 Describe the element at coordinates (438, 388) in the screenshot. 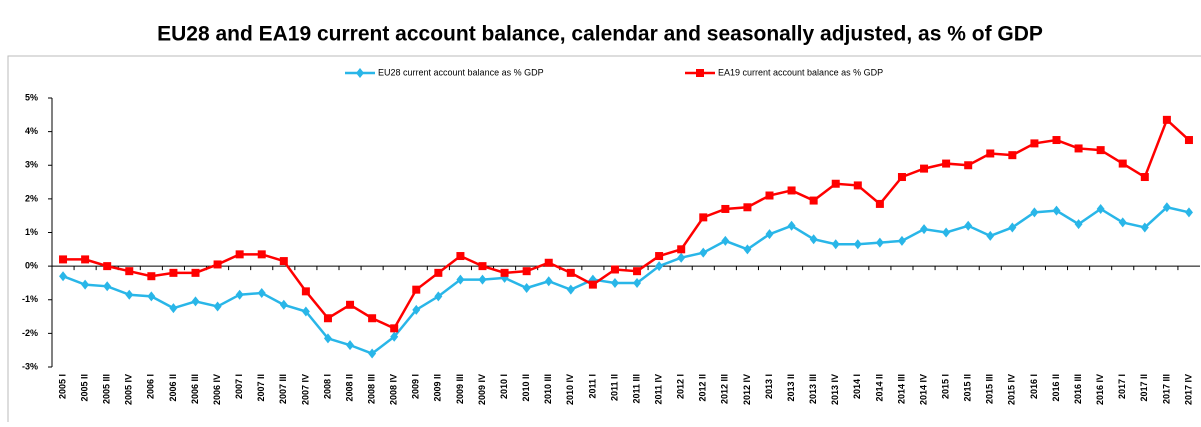

I see `x-tick-label: 2009 II` at that location.